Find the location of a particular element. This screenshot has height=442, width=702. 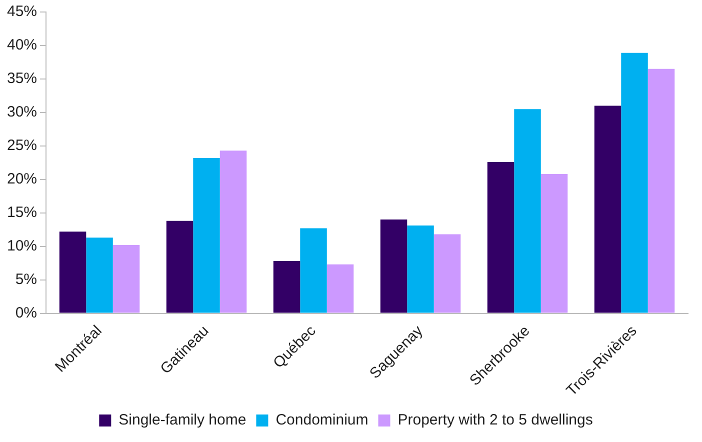

y-tick-label: 25% is located at coordinates (22, 145).